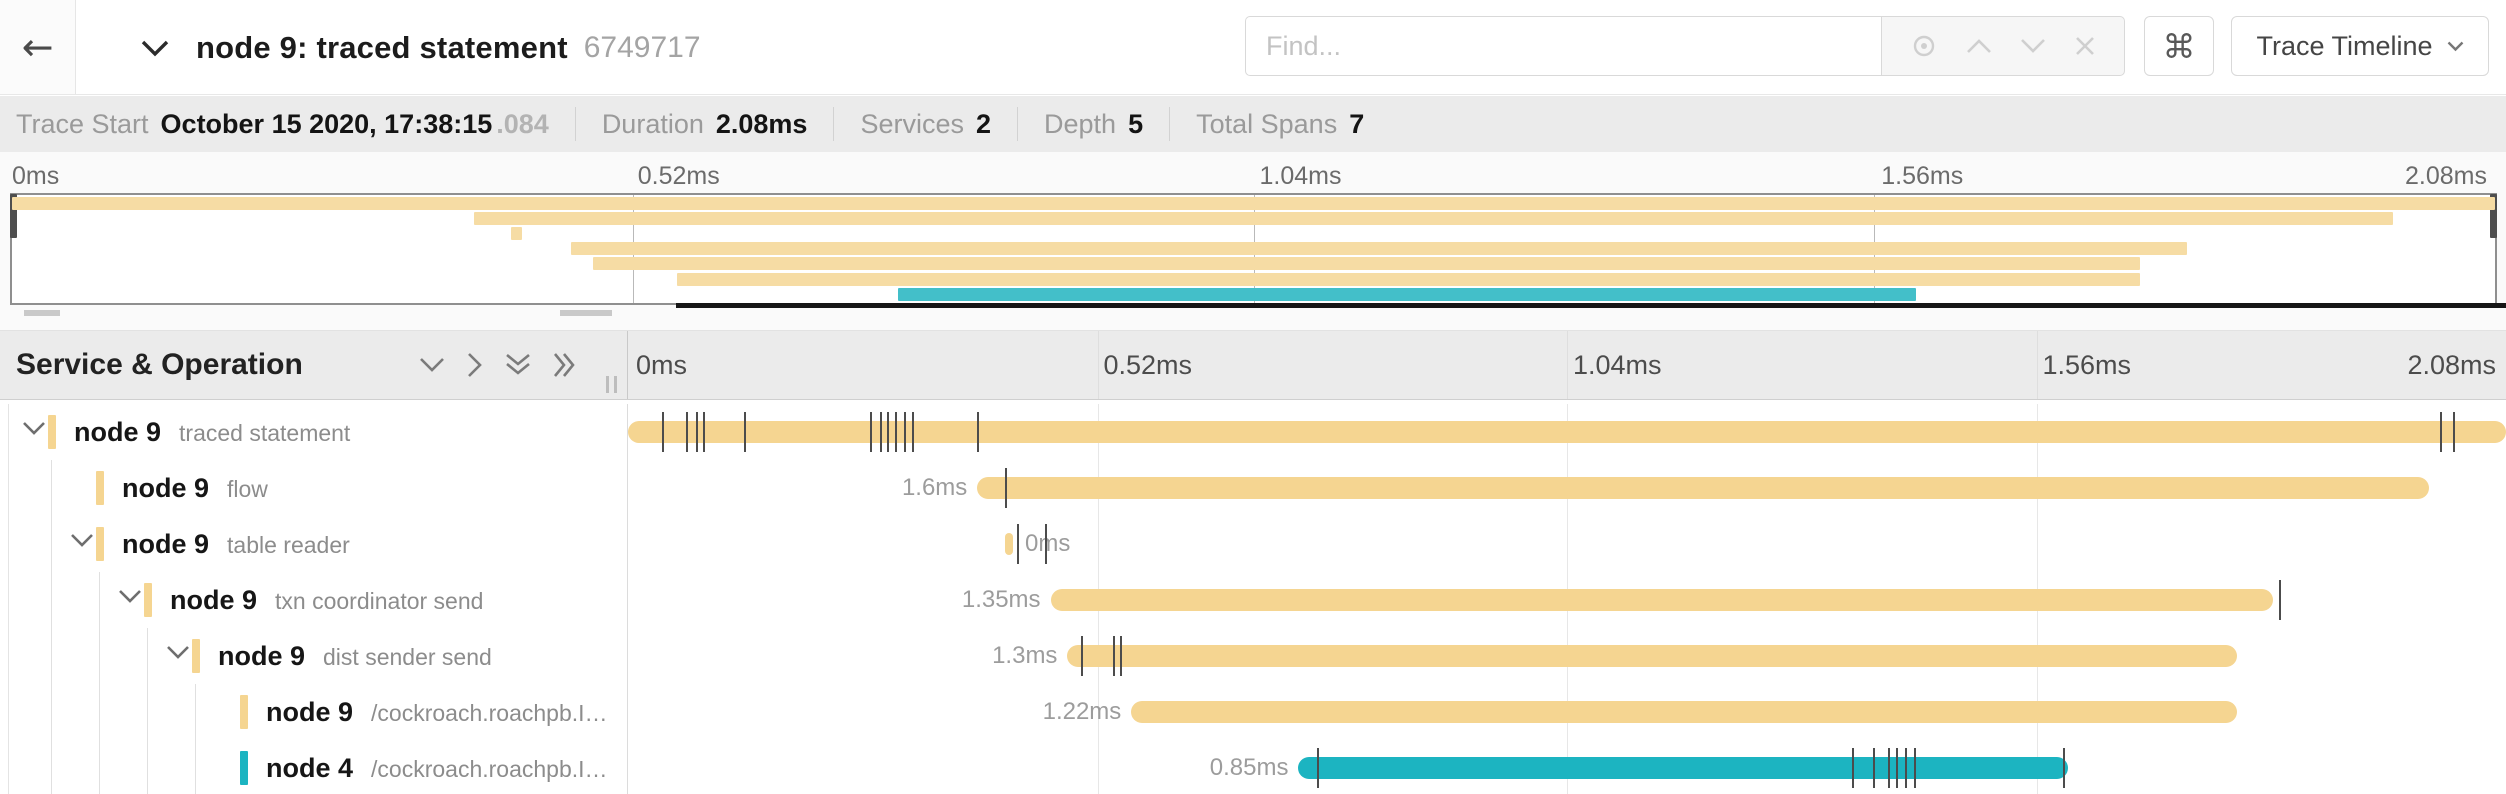  I want to click on span-tree-item: node 9 dist sender send, so click(314, 656).